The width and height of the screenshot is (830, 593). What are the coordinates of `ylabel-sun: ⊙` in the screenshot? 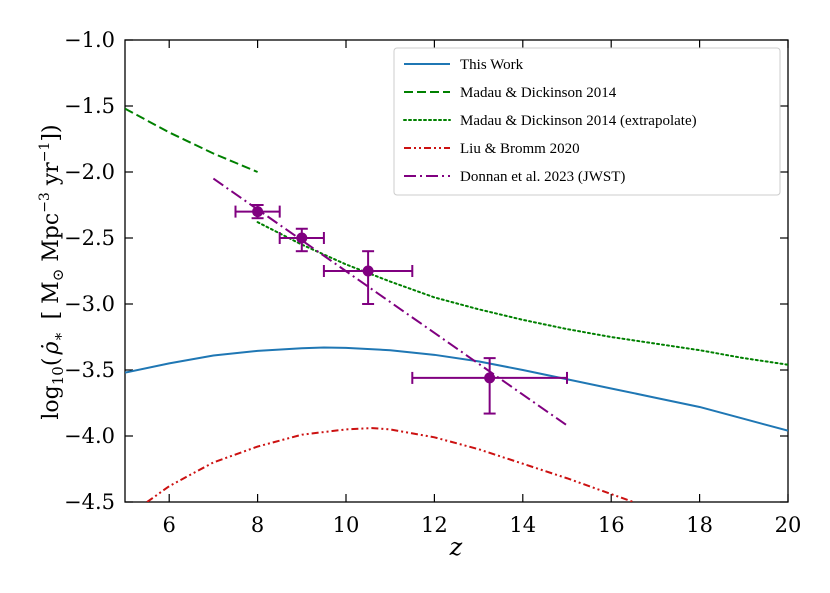 It's located at (58, 275).